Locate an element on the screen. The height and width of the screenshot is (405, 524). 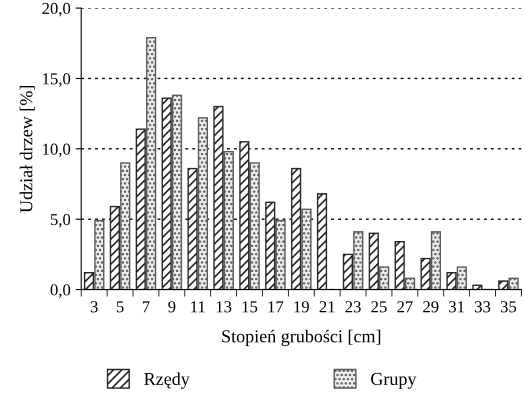
x-tick-label: 17 is located at coordinates (276, 306).